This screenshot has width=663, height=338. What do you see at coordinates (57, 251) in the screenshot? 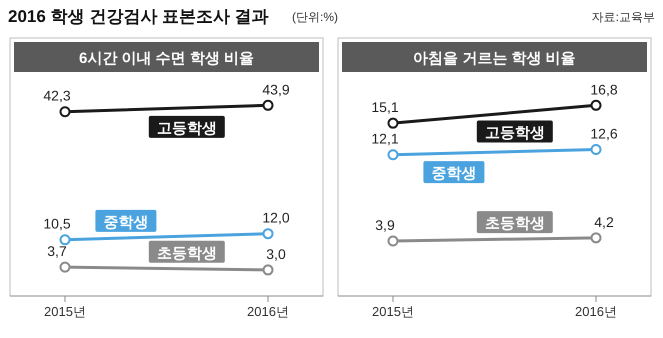
I see `data-label: 3,7` at bounding box center [57, 251].